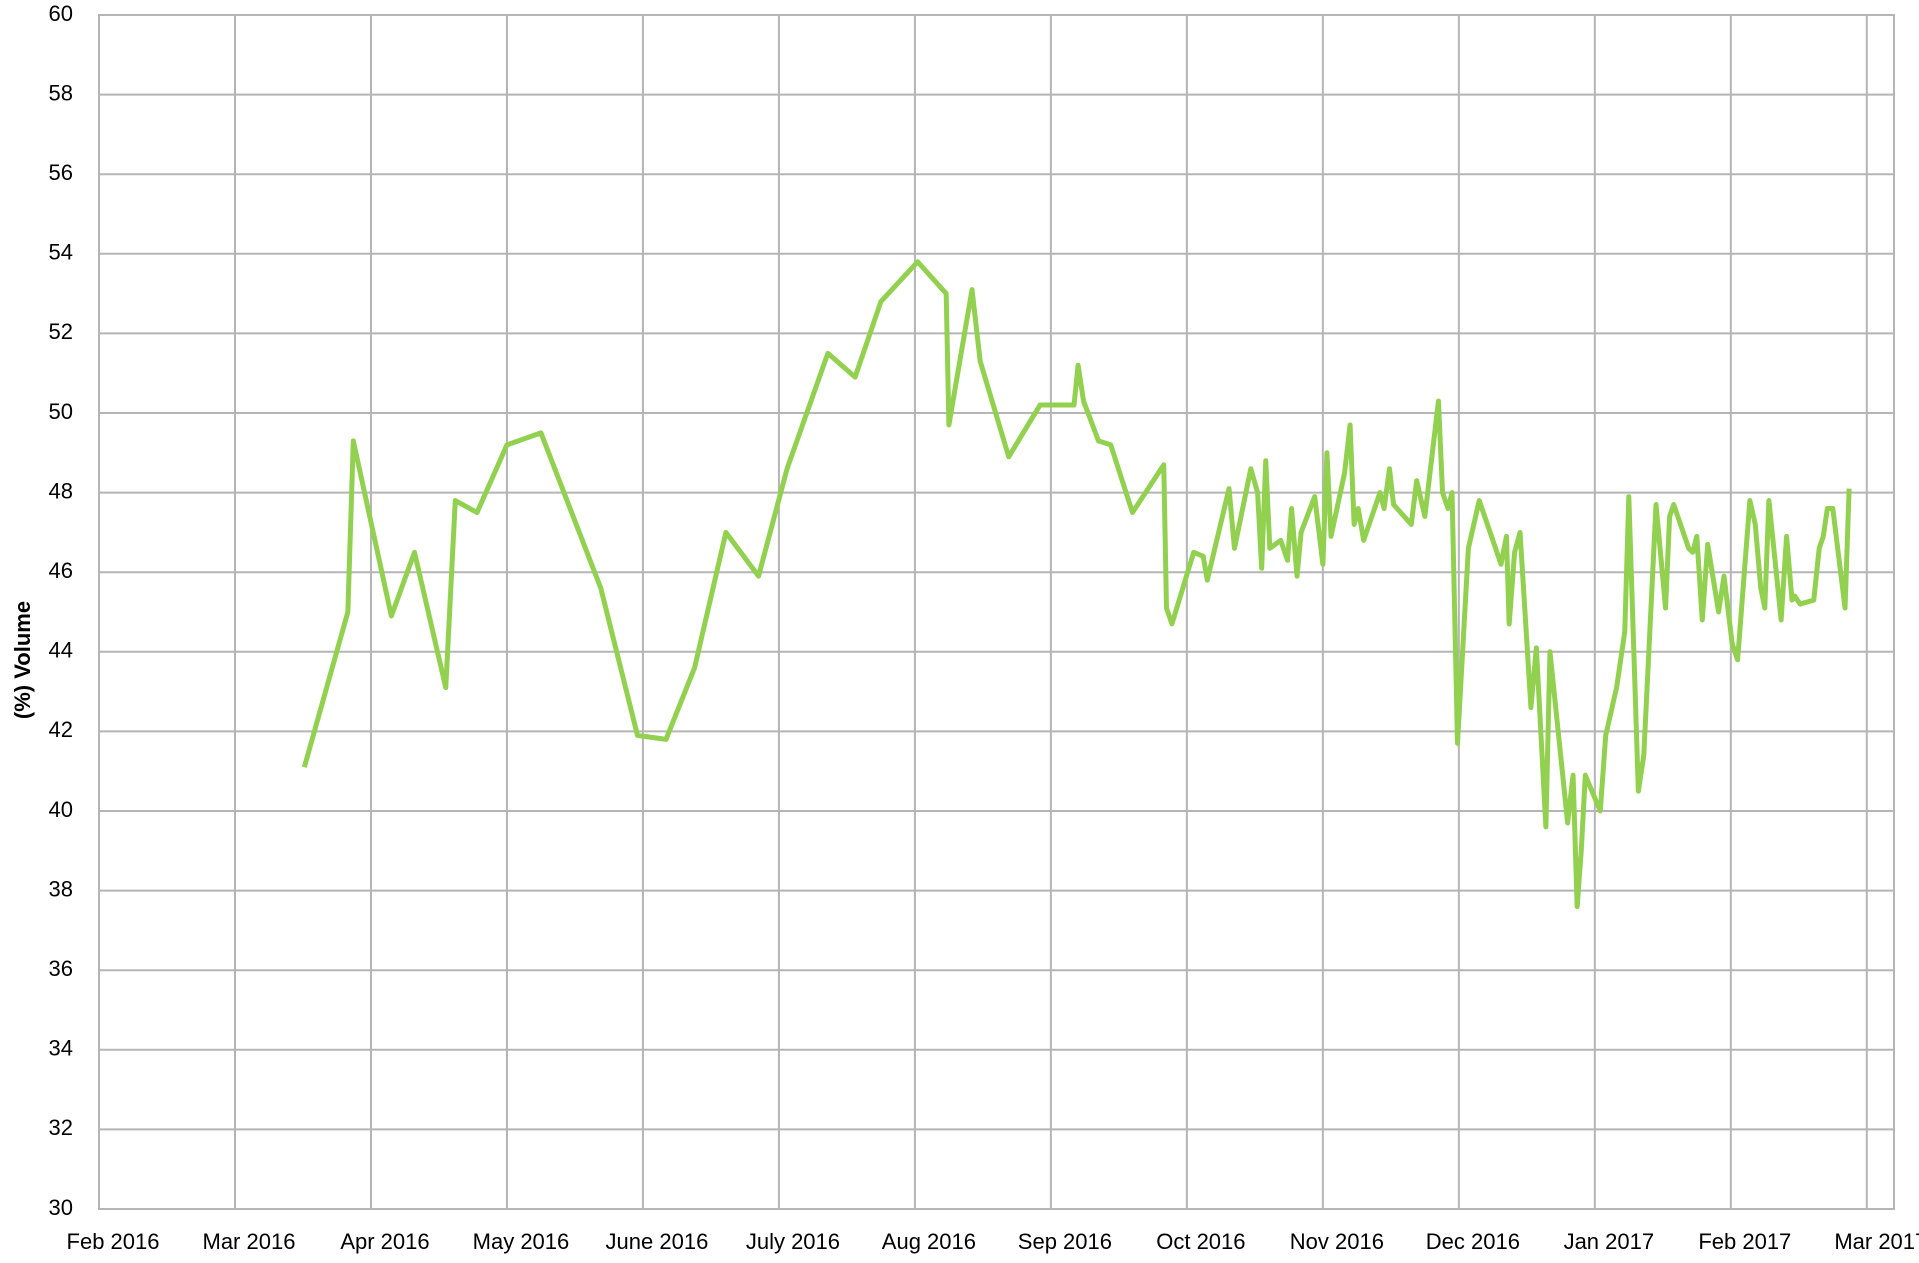 The image size is (1919, 1263). I want to click on x-tick-label: Nov 2016, so click(1337, 1241).